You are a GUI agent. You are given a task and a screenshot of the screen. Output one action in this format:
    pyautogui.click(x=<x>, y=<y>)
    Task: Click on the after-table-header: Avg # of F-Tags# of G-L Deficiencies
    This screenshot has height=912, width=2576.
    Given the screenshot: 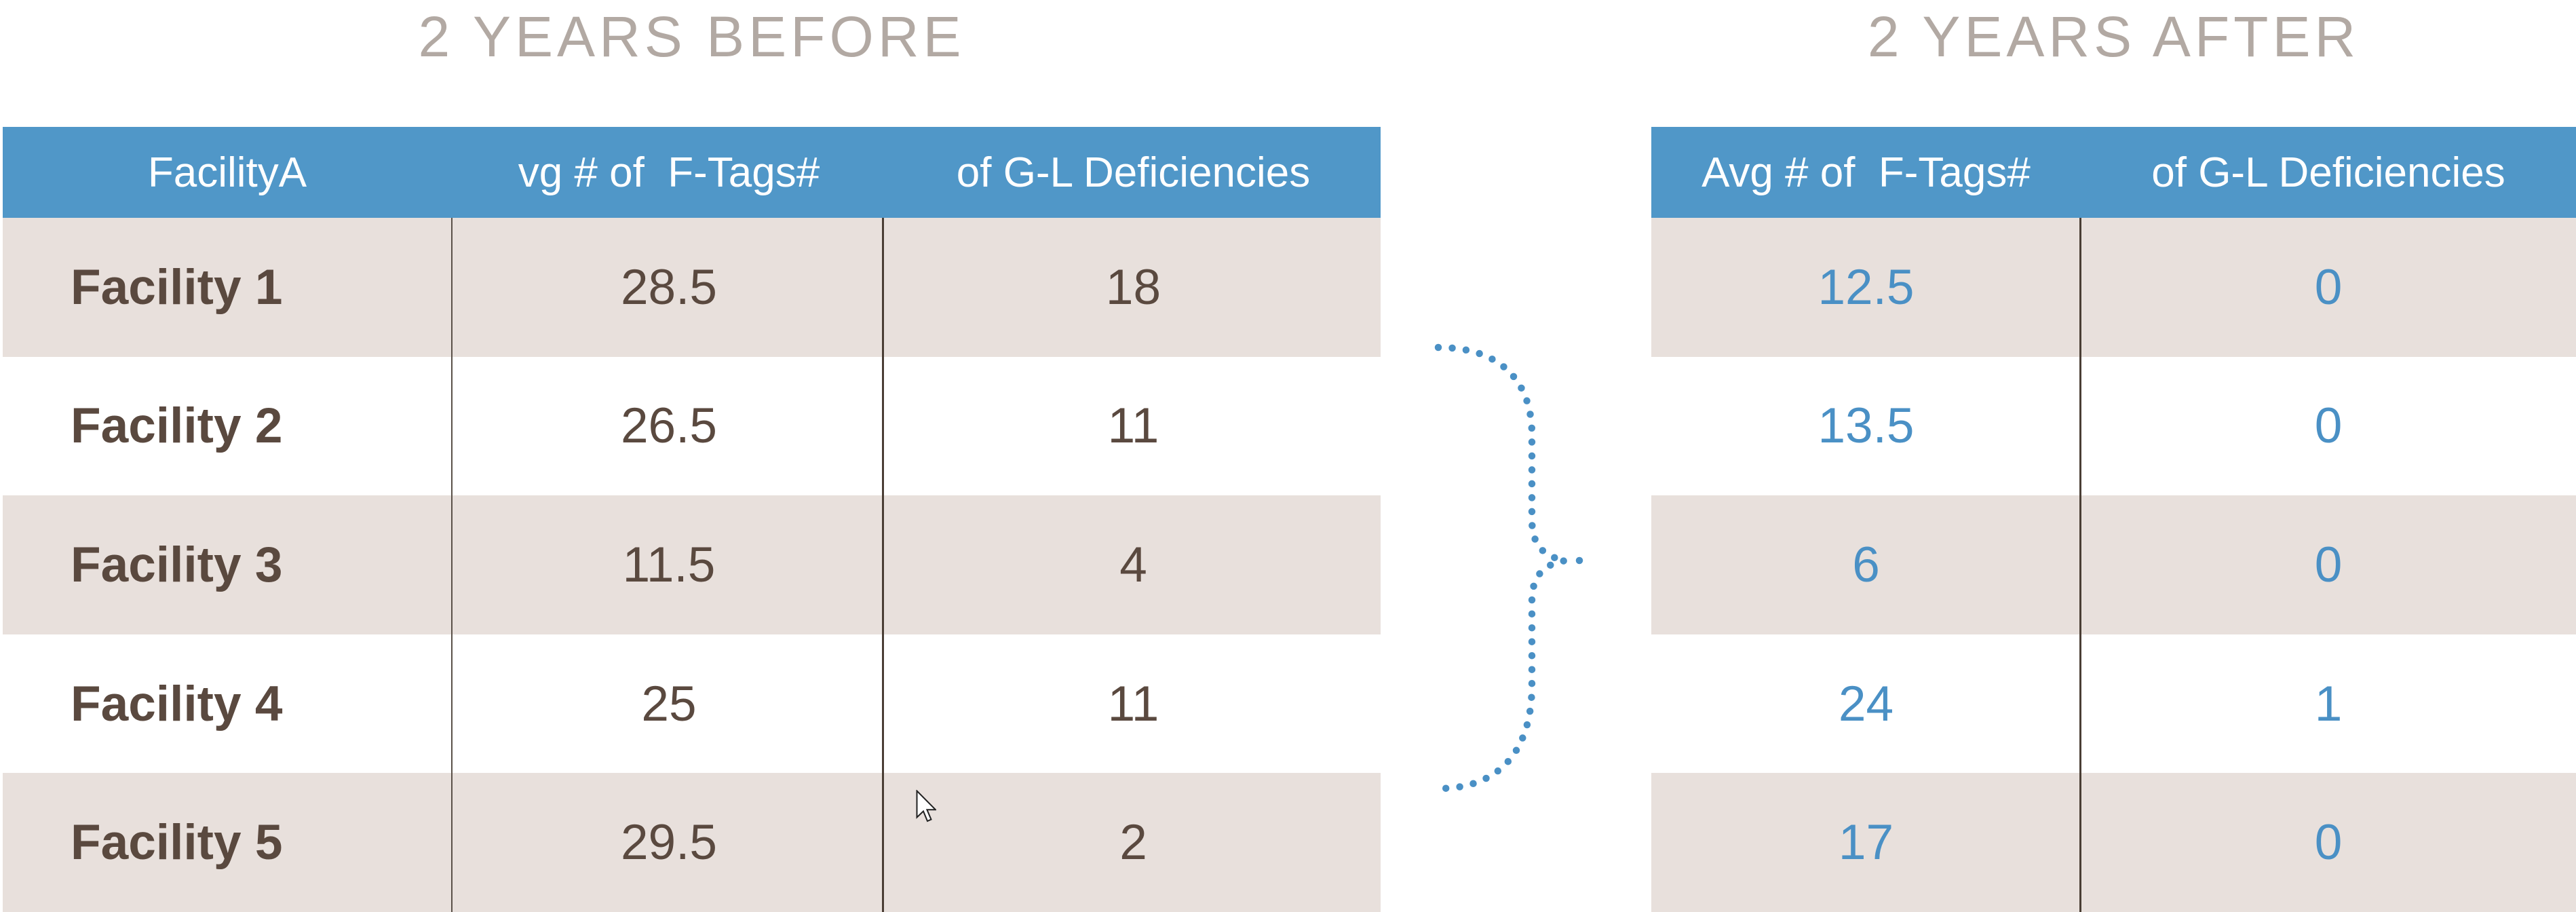 What is the action you would take?
    pyautogui.click(x=2113, y=172)
    